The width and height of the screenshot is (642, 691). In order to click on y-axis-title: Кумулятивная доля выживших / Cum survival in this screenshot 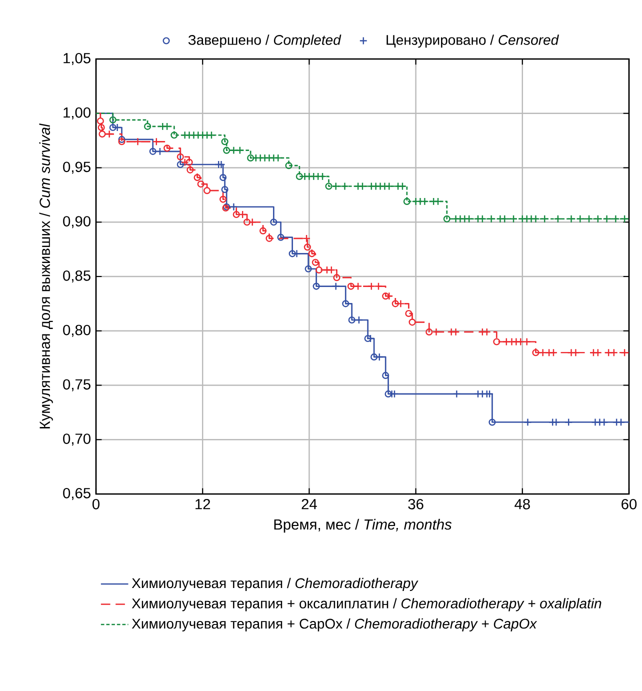, I will do `click(46, 275)`.